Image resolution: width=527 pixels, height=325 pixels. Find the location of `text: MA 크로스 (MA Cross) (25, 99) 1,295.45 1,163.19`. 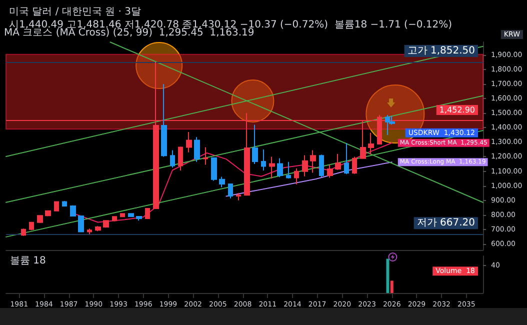

text: MA 크로스 (MA Cross) (25, 99) 1,295.45 1,163.19 is located at coordinates (129, 33).